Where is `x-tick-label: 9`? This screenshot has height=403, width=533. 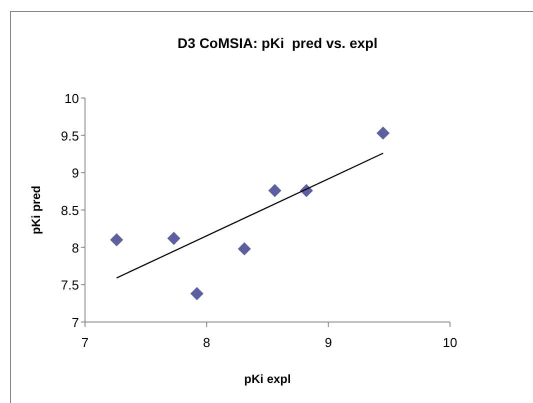
x-tick-label: 9 is located at coordinates (328, 342).